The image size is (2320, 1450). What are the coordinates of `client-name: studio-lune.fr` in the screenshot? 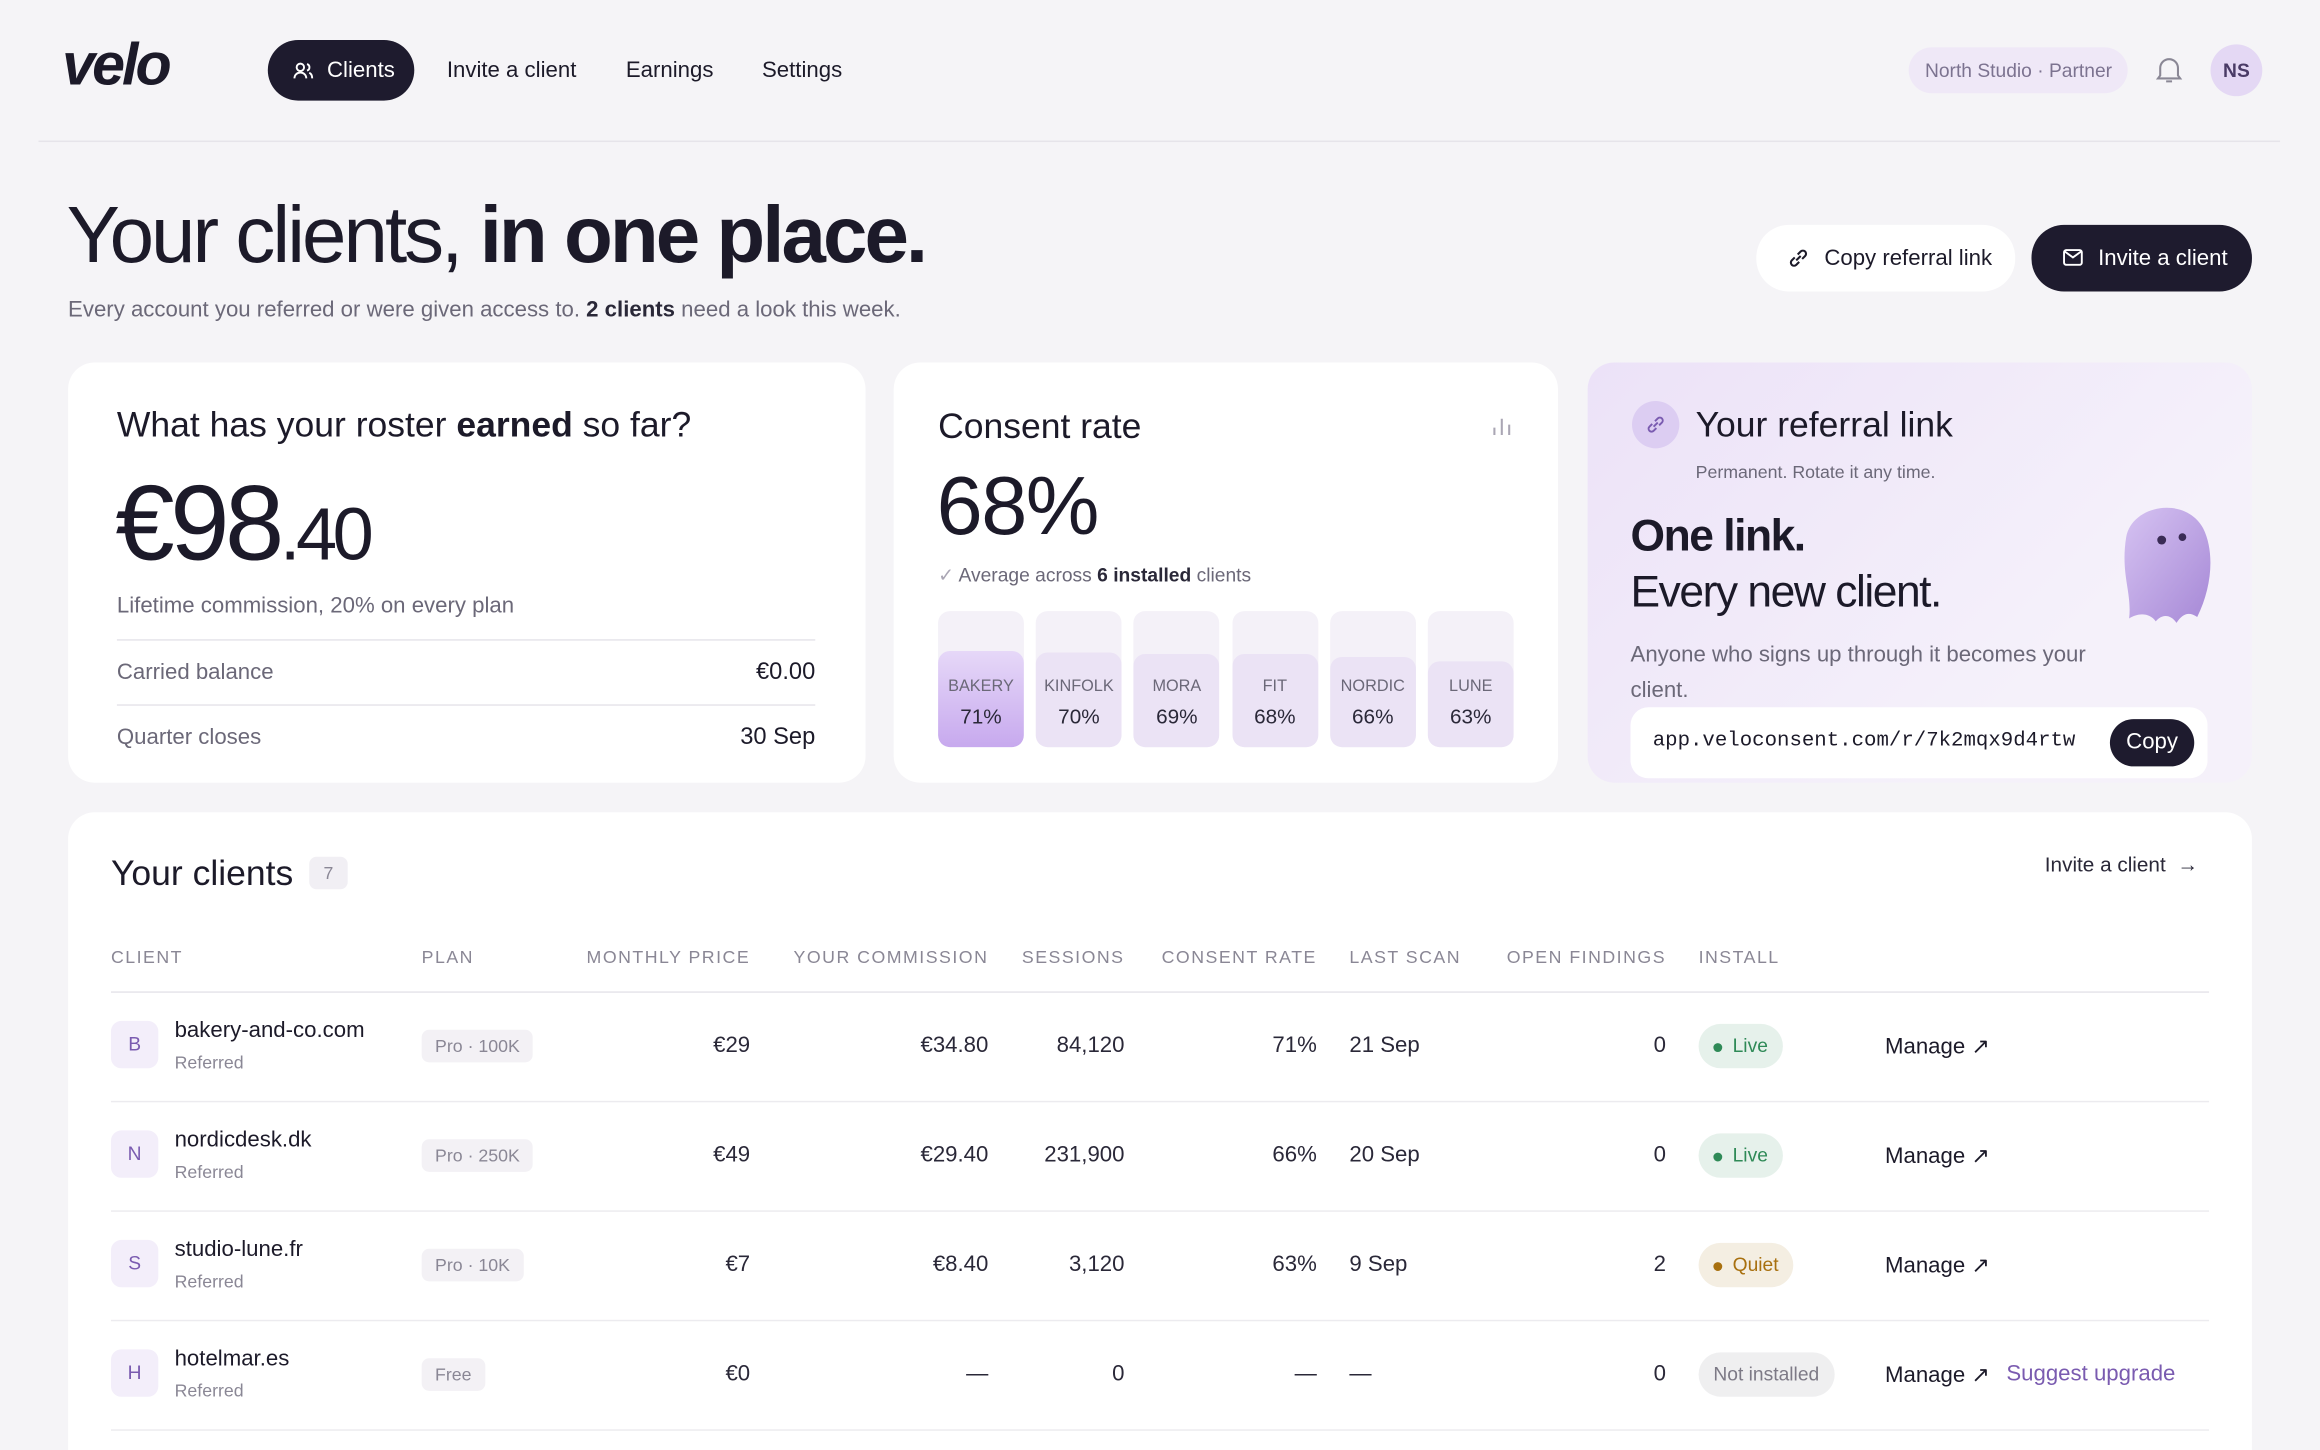 It's located at (238, 1249).